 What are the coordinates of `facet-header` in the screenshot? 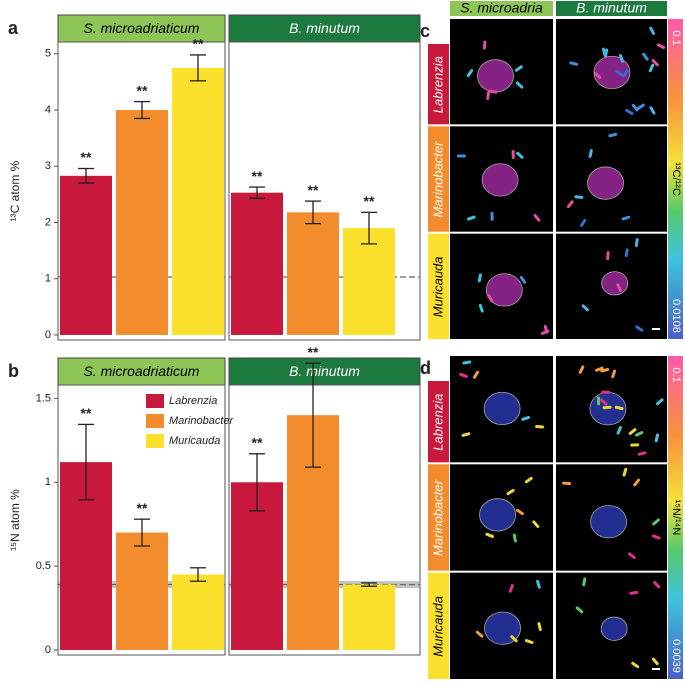 It's located at (141, 371).